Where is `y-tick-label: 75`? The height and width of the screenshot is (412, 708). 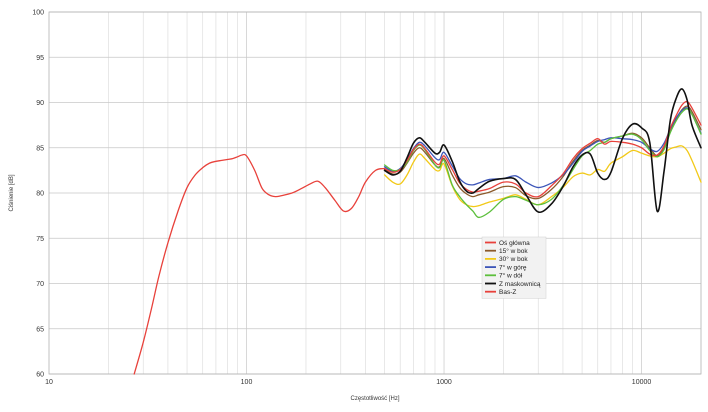
y-tick-label: 75 is located at coordinates (40, 239).